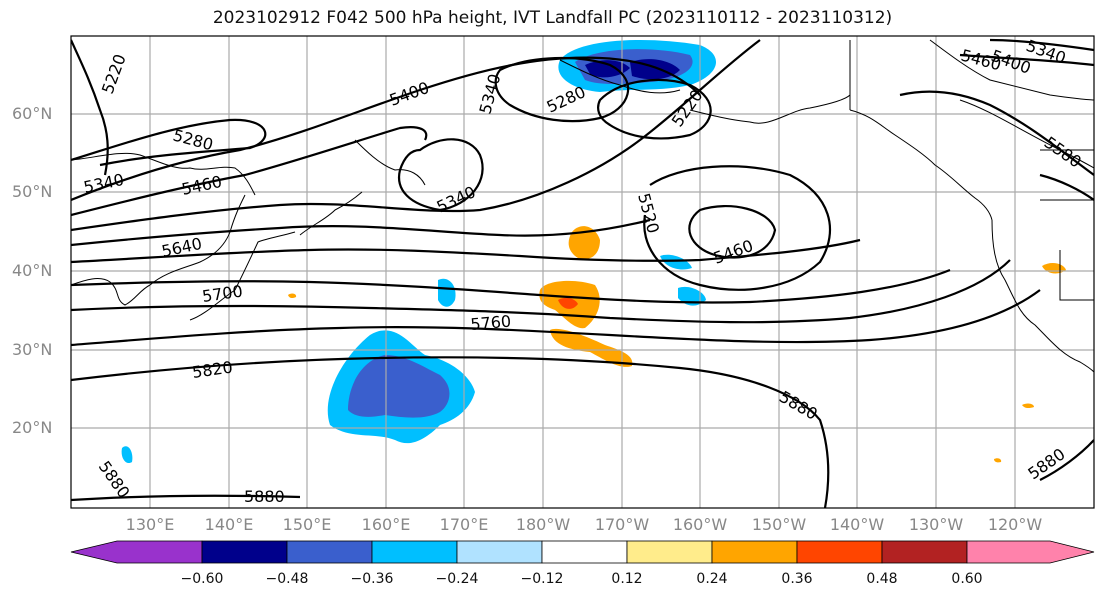 Image resolution: width=1105 pixels, height=601 pixels. Describe the element at coordinates (32, 113) in the screenshot. I see `lat-label: 60°N` at that location.